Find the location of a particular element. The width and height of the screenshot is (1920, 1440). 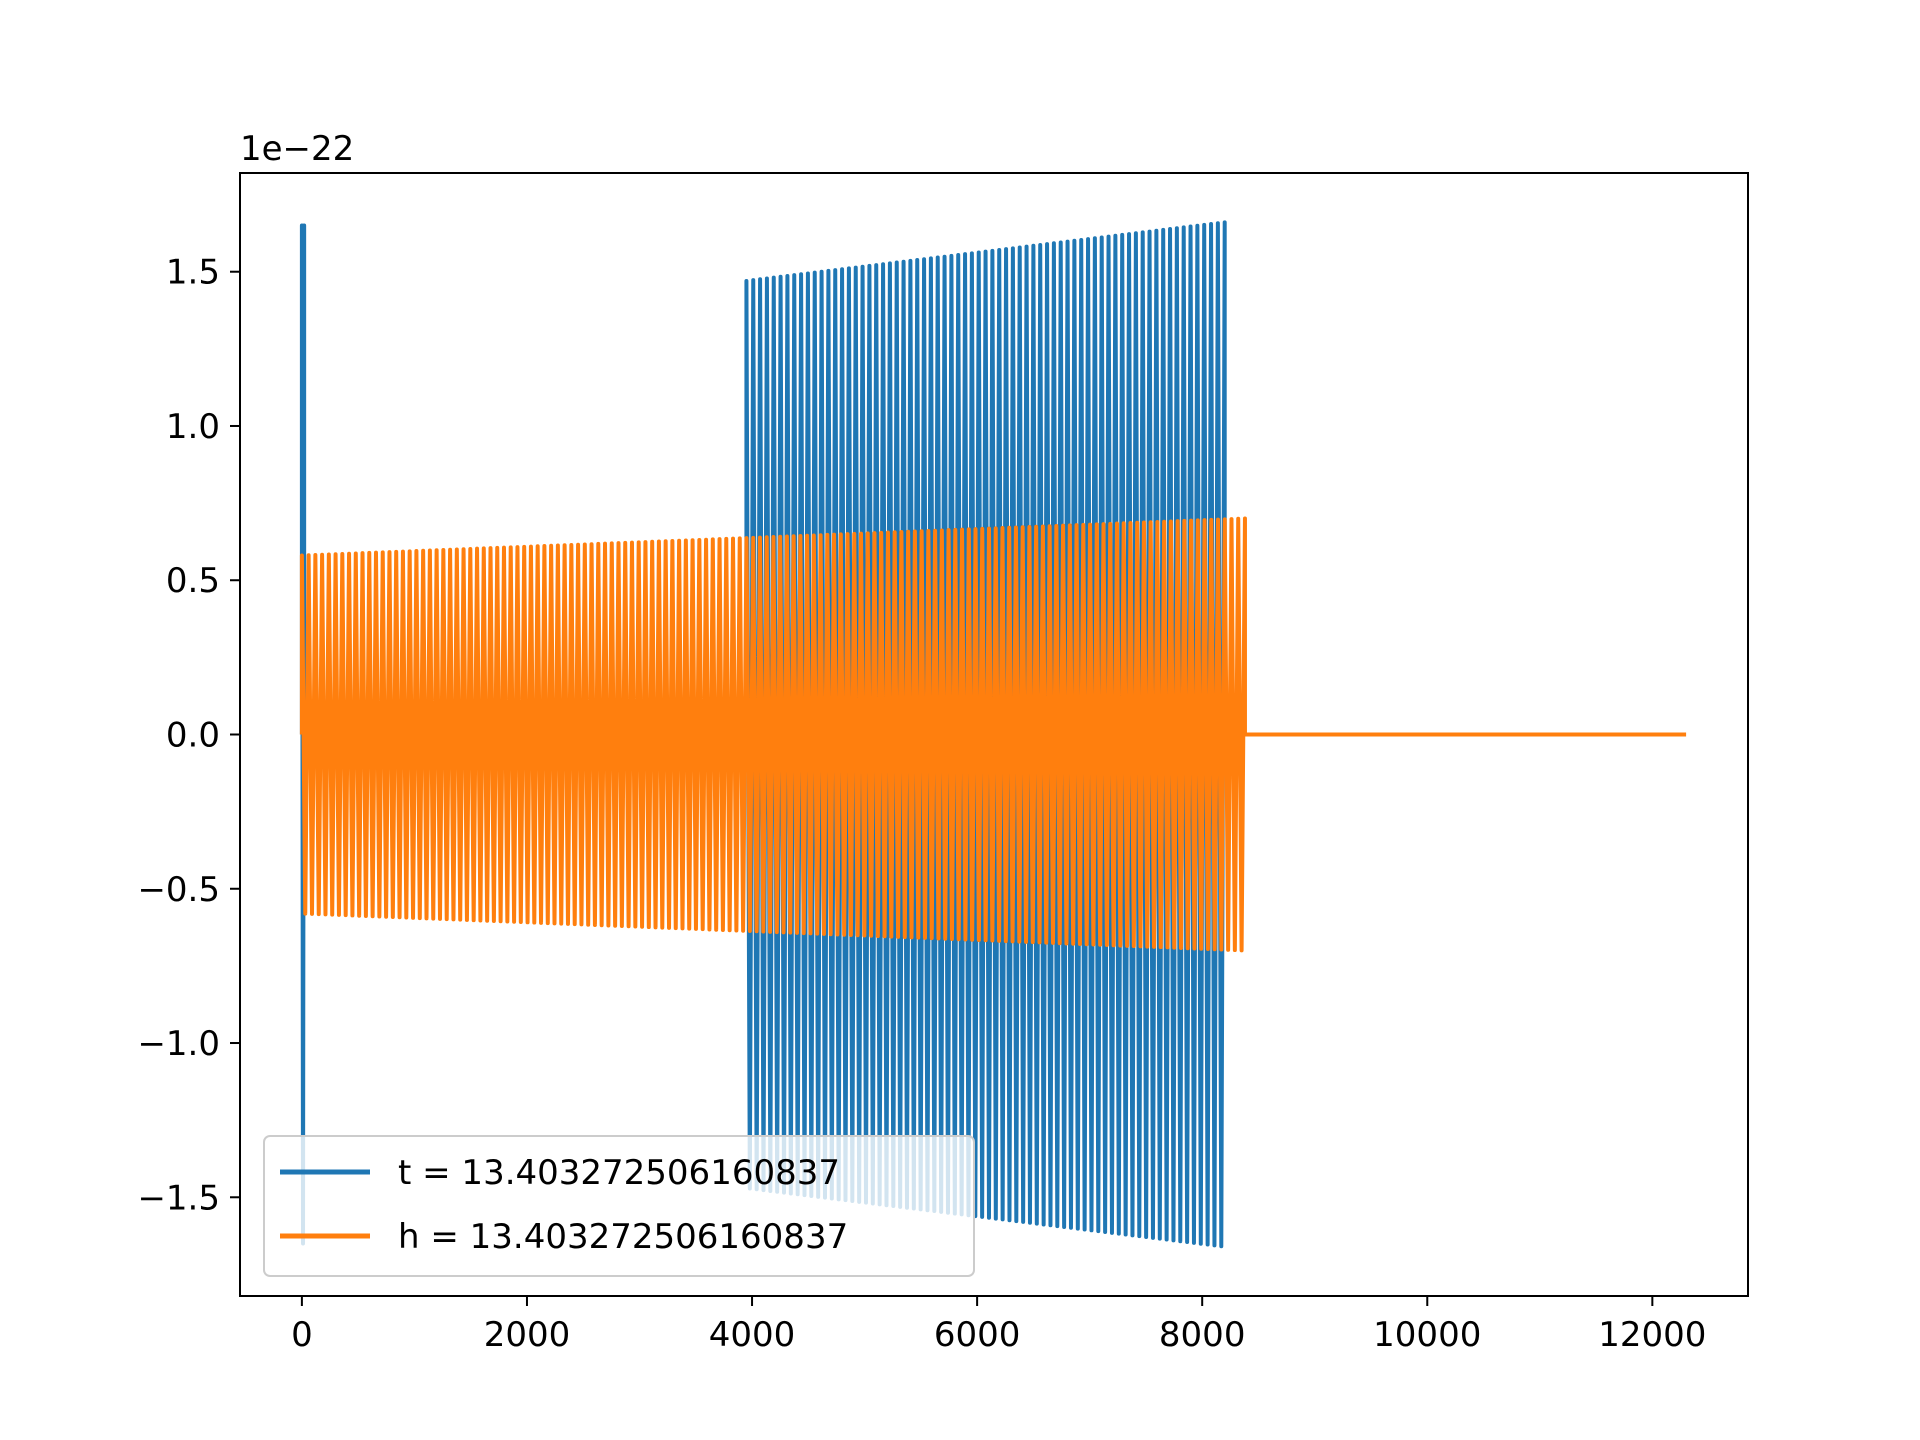

x-tick-label: 6000 is located at coordinates (977, 1335).